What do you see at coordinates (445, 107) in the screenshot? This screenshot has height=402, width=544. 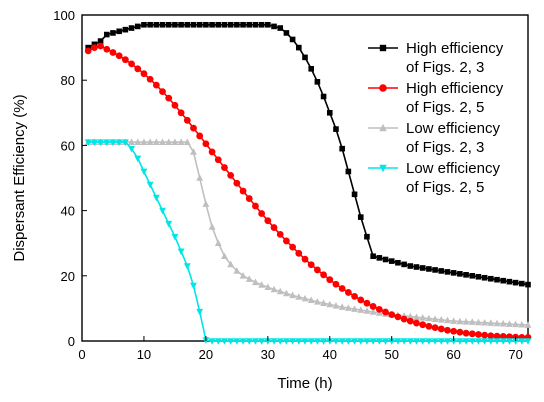 I see `legend-label: of Figs. 2, 5` at bounding box center [445, 107].